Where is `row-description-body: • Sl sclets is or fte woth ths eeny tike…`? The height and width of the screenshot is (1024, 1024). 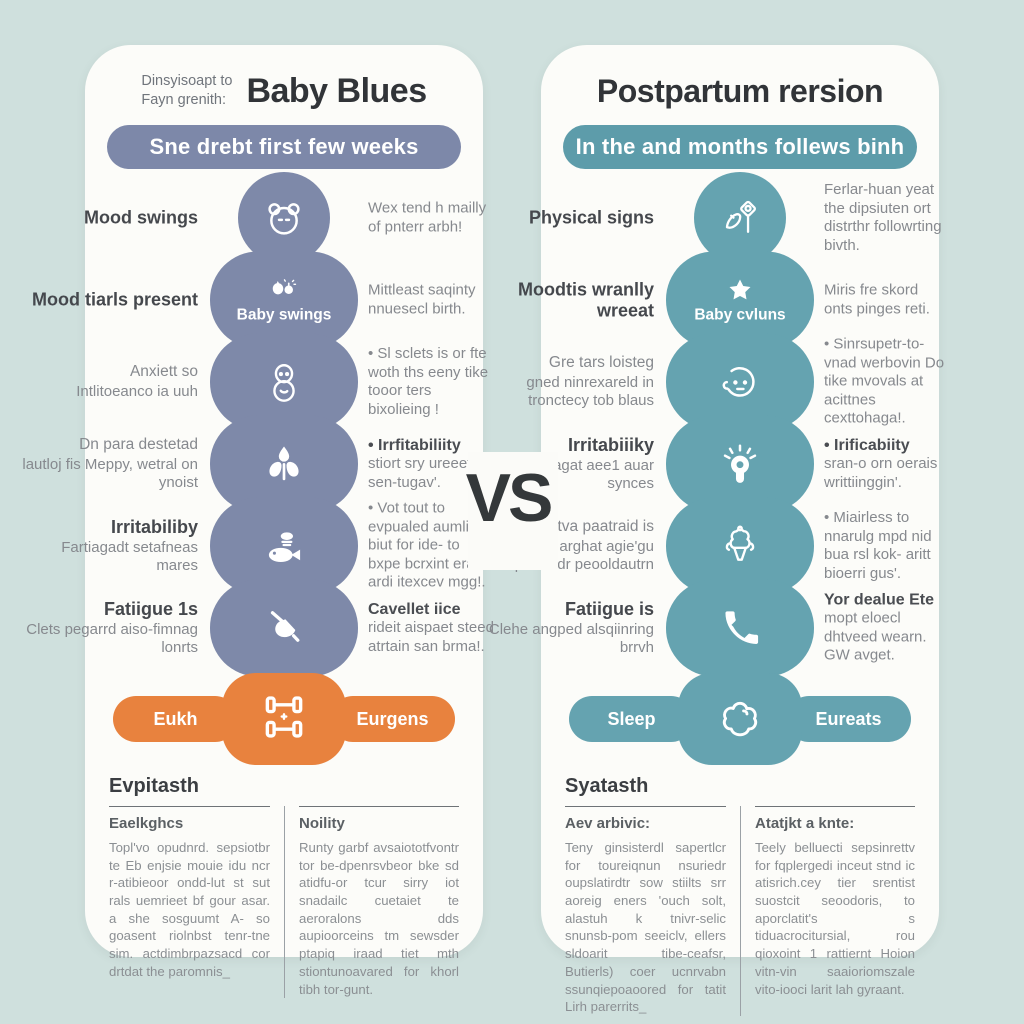
row-description-body: • Sl sclets is or fte woth ths eeny tike… is located at coordinates (428, 381).